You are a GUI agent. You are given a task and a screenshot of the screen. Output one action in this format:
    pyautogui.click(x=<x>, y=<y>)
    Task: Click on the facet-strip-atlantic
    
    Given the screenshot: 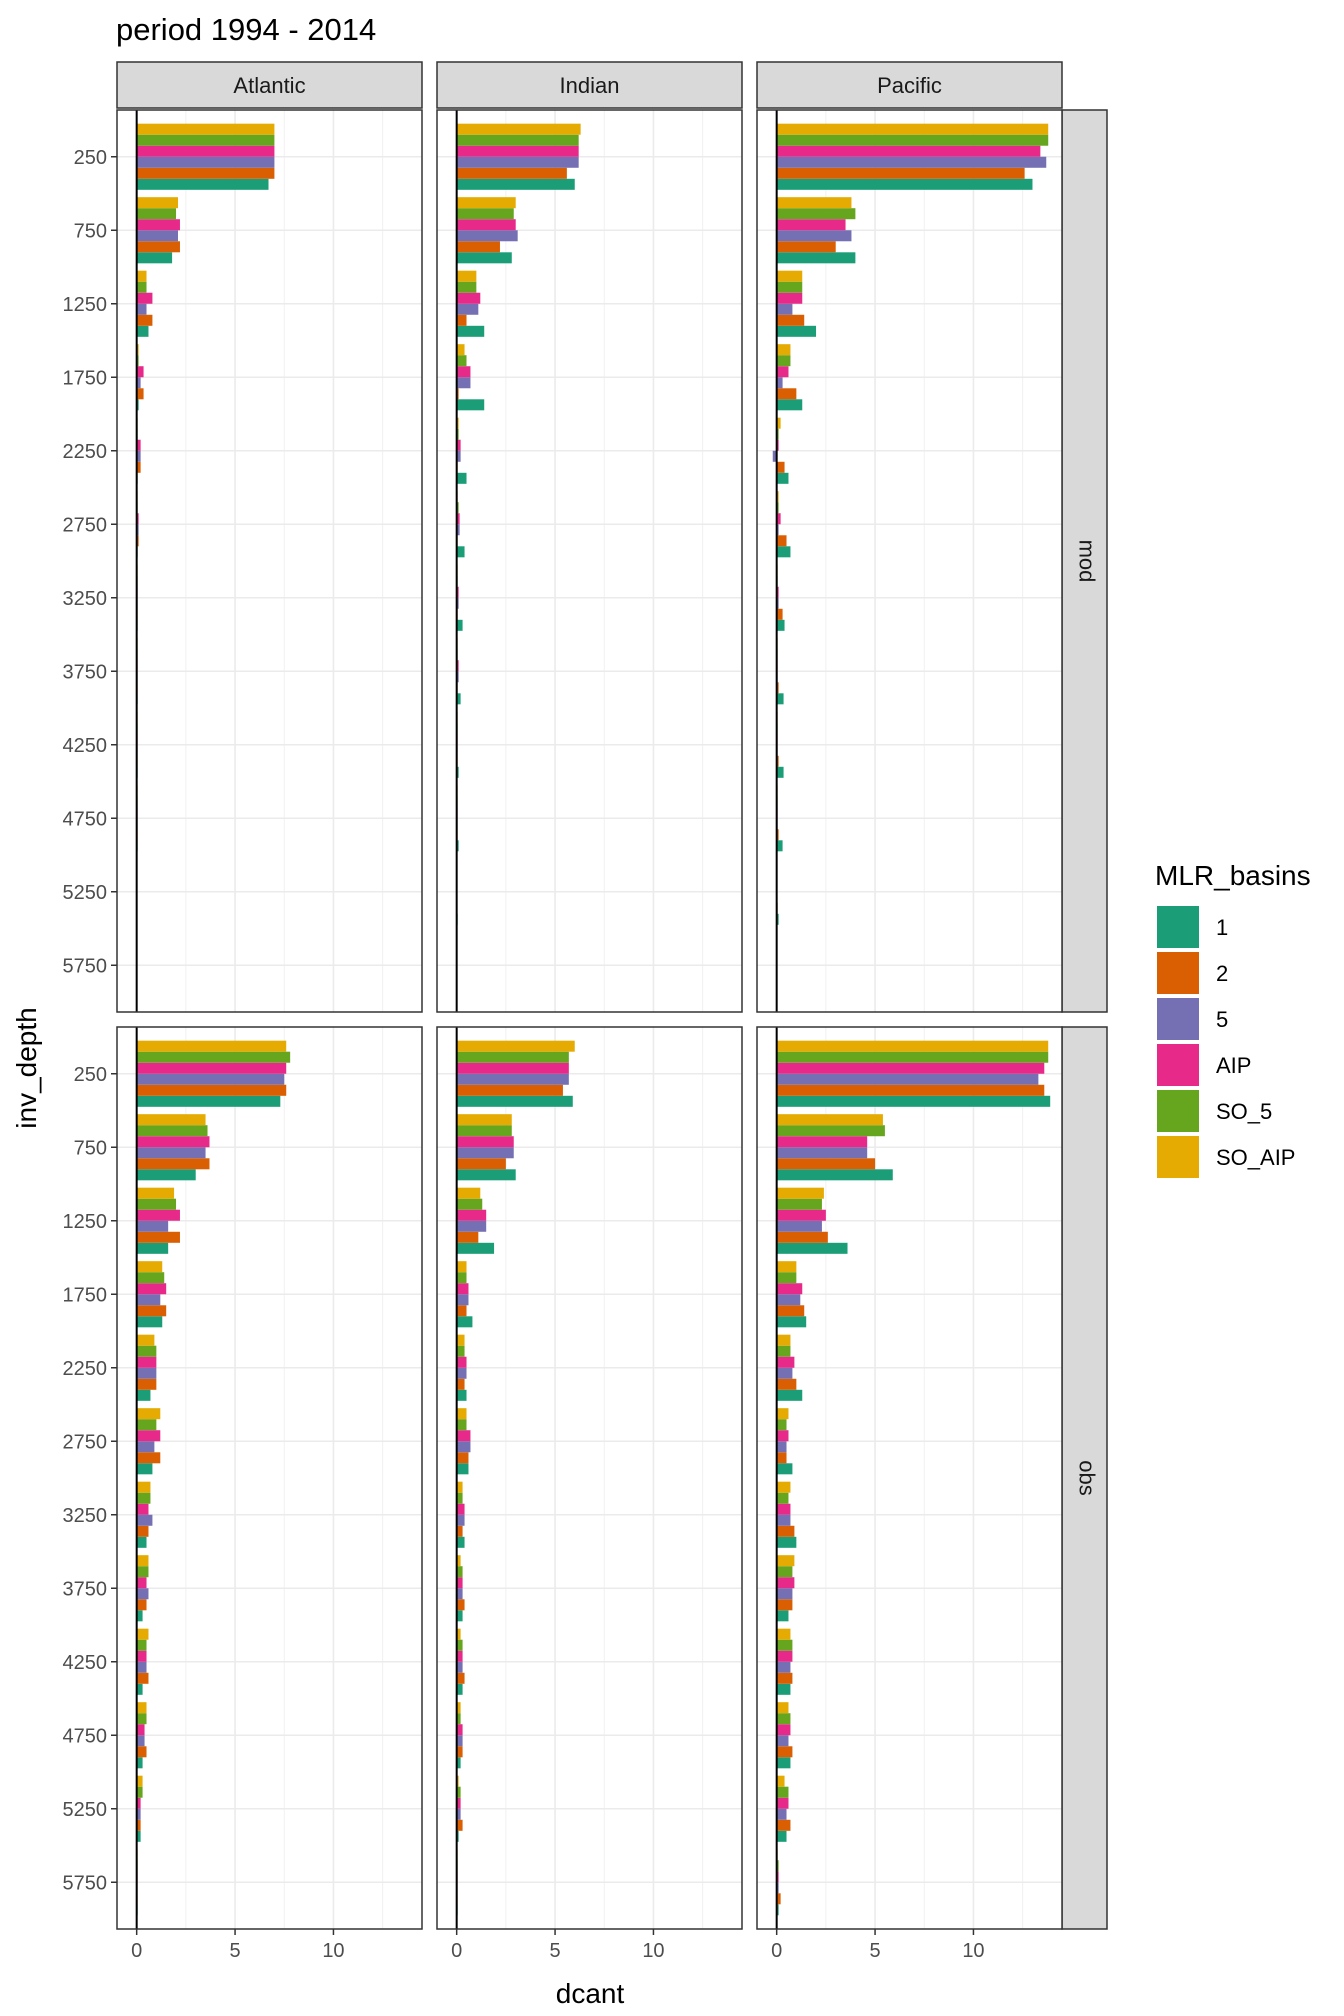 What is the action you would take?
    pyautogui.click(x=269, y=85)
    